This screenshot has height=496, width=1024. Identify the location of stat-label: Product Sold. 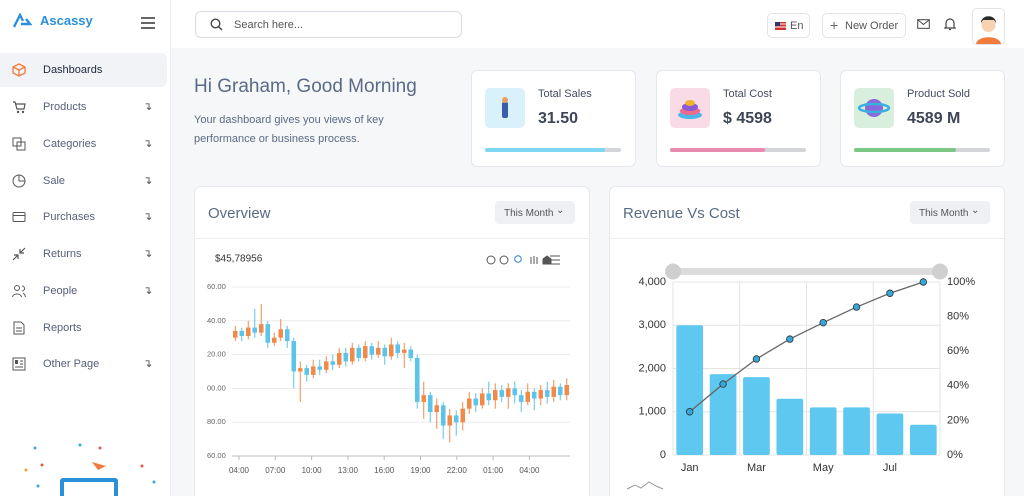
(938, 94).